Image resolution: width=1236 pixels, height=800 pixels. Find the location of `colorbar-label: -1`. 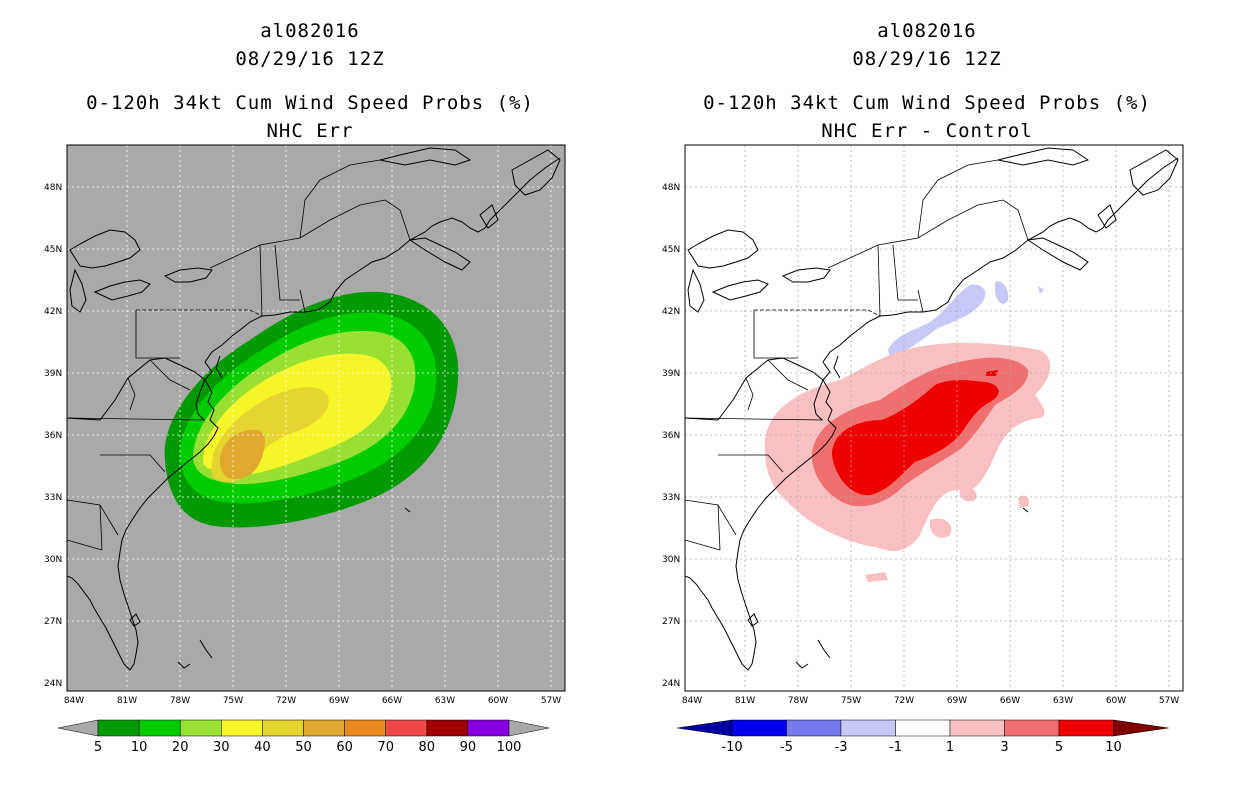

colorbar-label: -1 is located at coordinates (895, 747).